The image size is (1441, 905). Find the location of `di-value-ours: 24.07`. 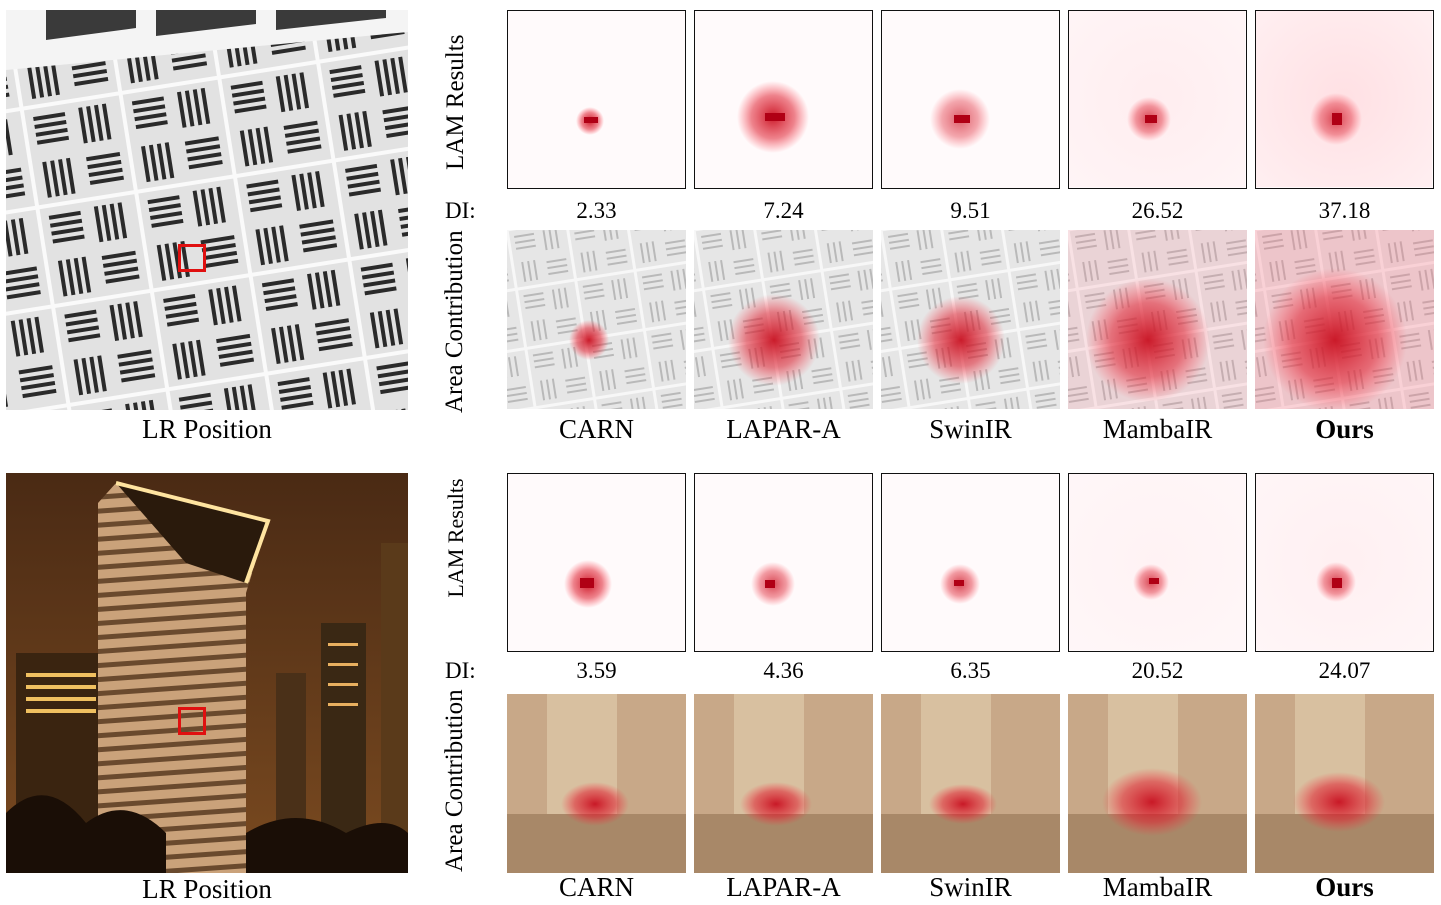

di-value-ours: 24.07 is located at coordinates (1344, 670).